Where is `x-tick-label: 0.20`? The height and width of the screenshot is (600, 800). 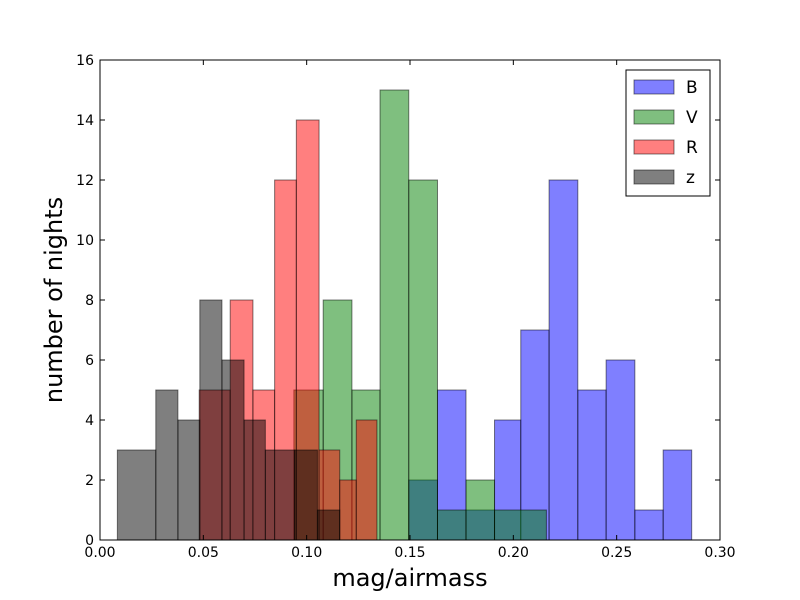 x-tick-label: 0.20 is located at coordinates (513, 553).